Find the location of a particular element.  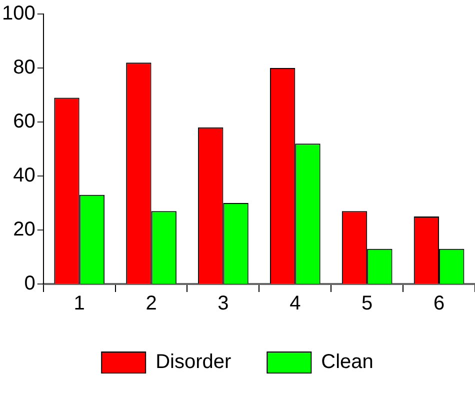

y-tick-label: 40 is located at coordinates (24, 175).